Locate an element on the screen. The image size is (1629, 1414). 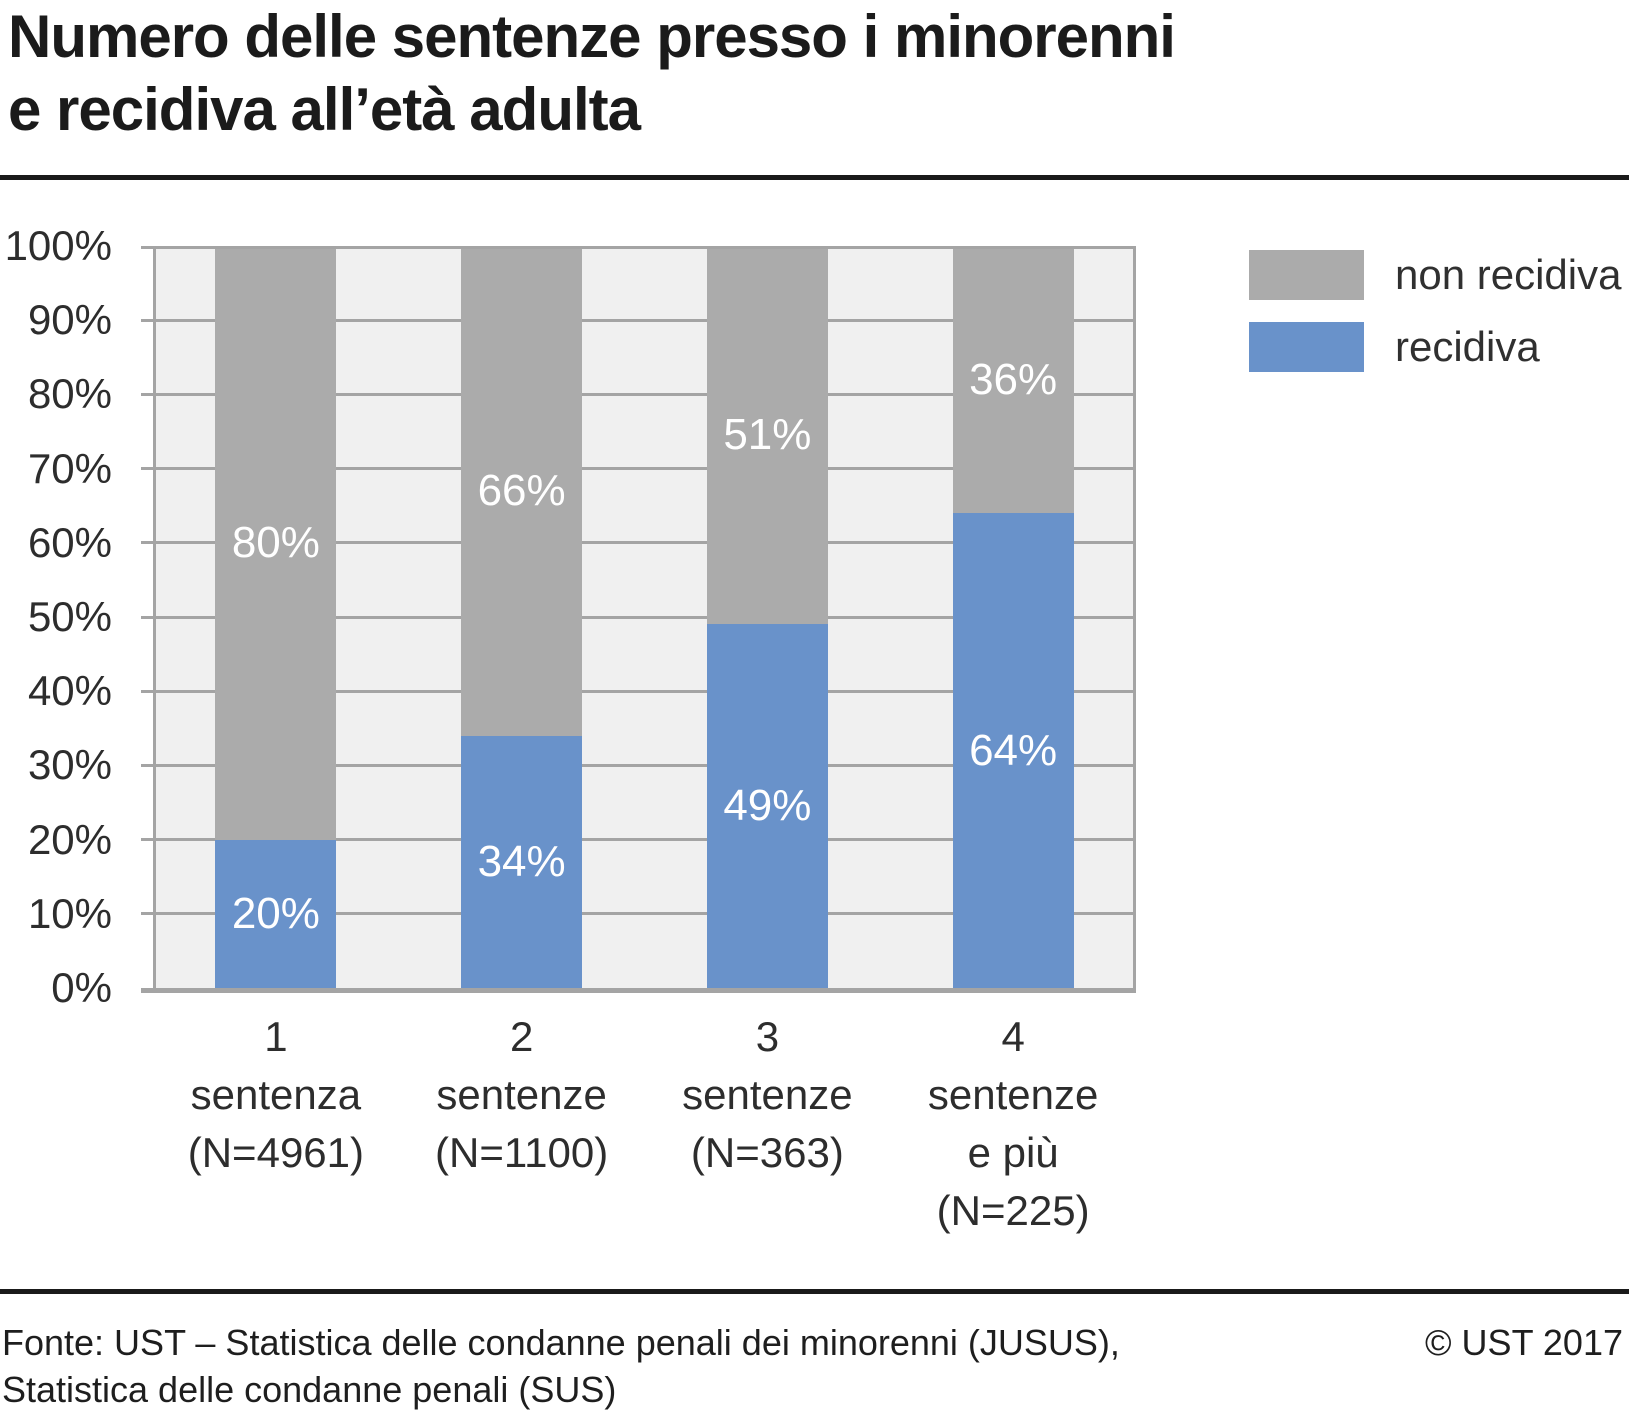
bar-value-label: 66% is located at coordinates (521, 490).